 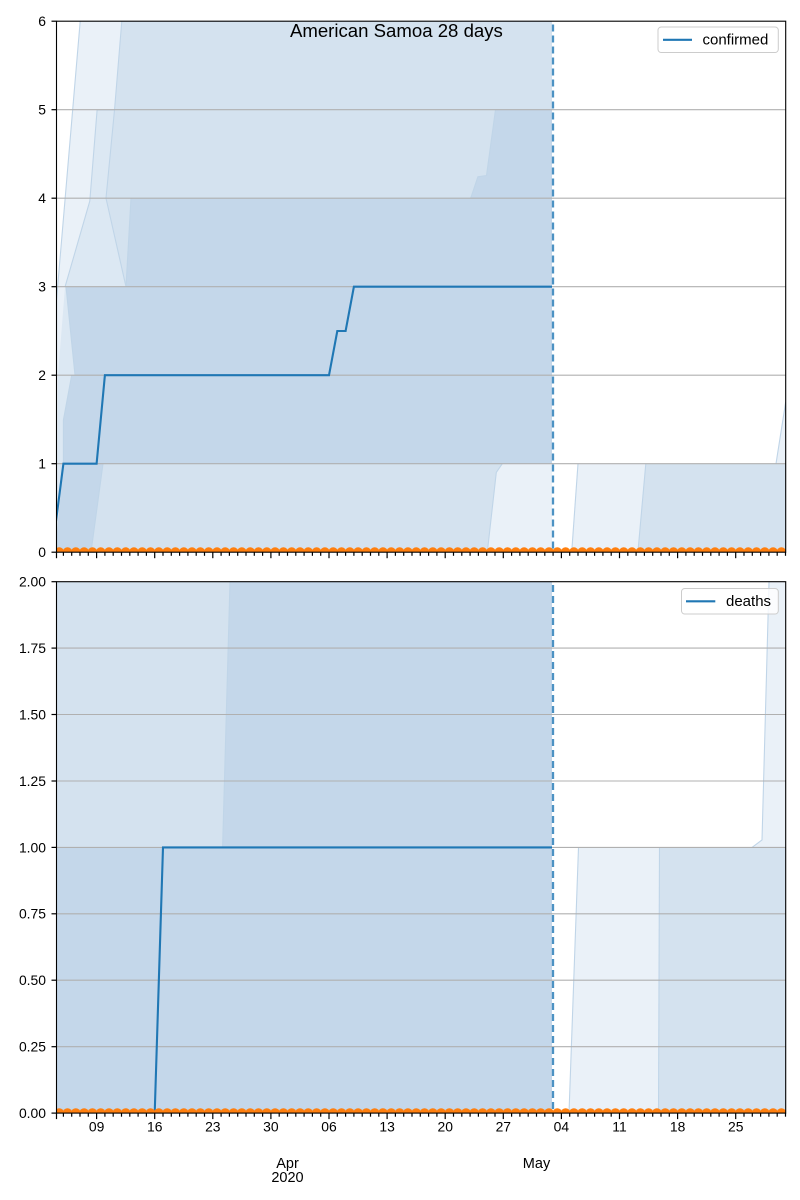 I want to click on svg-text: 13, so click(x=387, y=1127).